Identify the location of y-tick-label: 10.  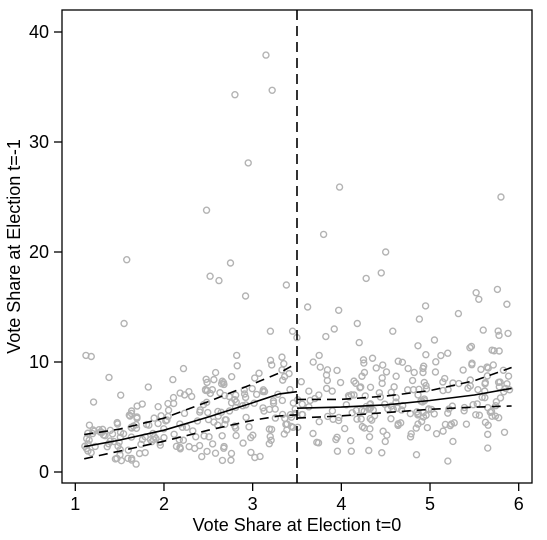
(39, 362).